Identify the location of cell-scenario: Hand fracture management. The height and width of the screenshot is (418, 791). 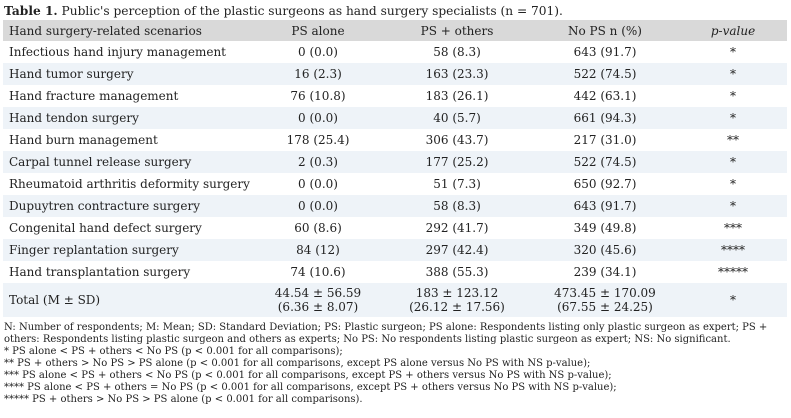
(94, 96).